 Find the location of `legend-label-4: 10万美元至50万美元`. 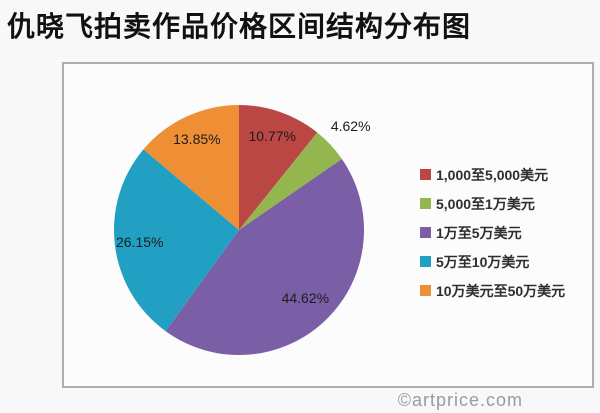

legend-label-4: 10万美元至50万美元 is located at coordinates (501, 290).